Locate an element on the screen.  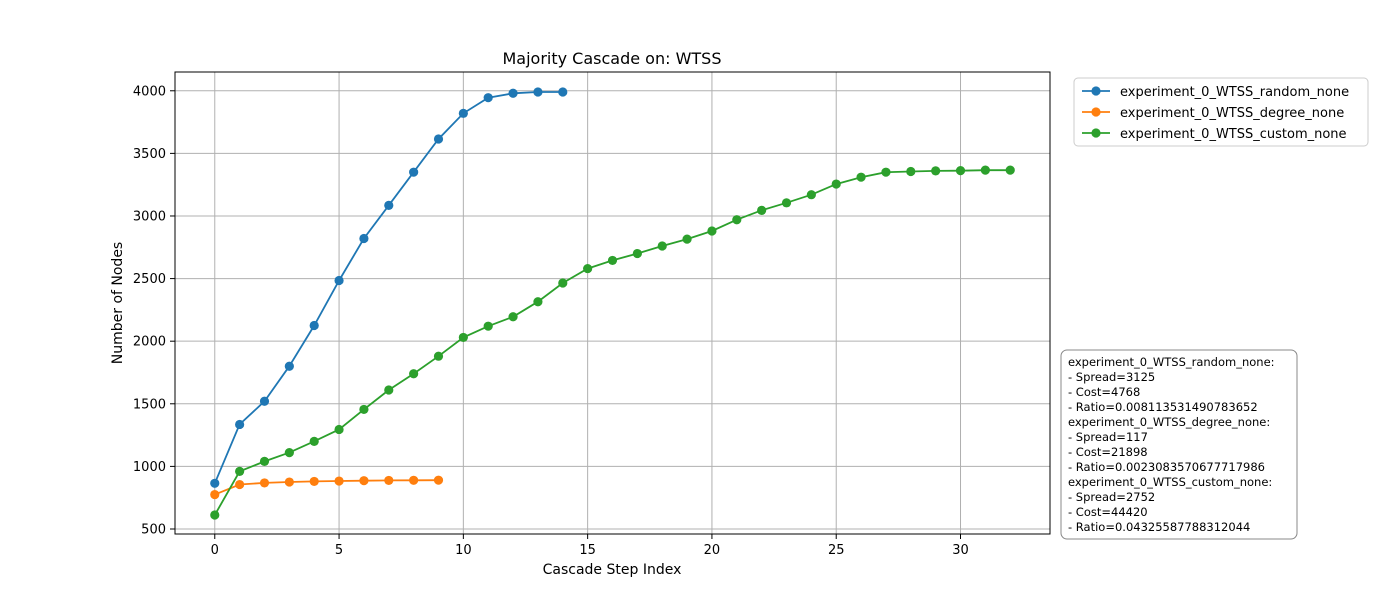
x-tick-label: 0 is located at coordinates (215, 550).